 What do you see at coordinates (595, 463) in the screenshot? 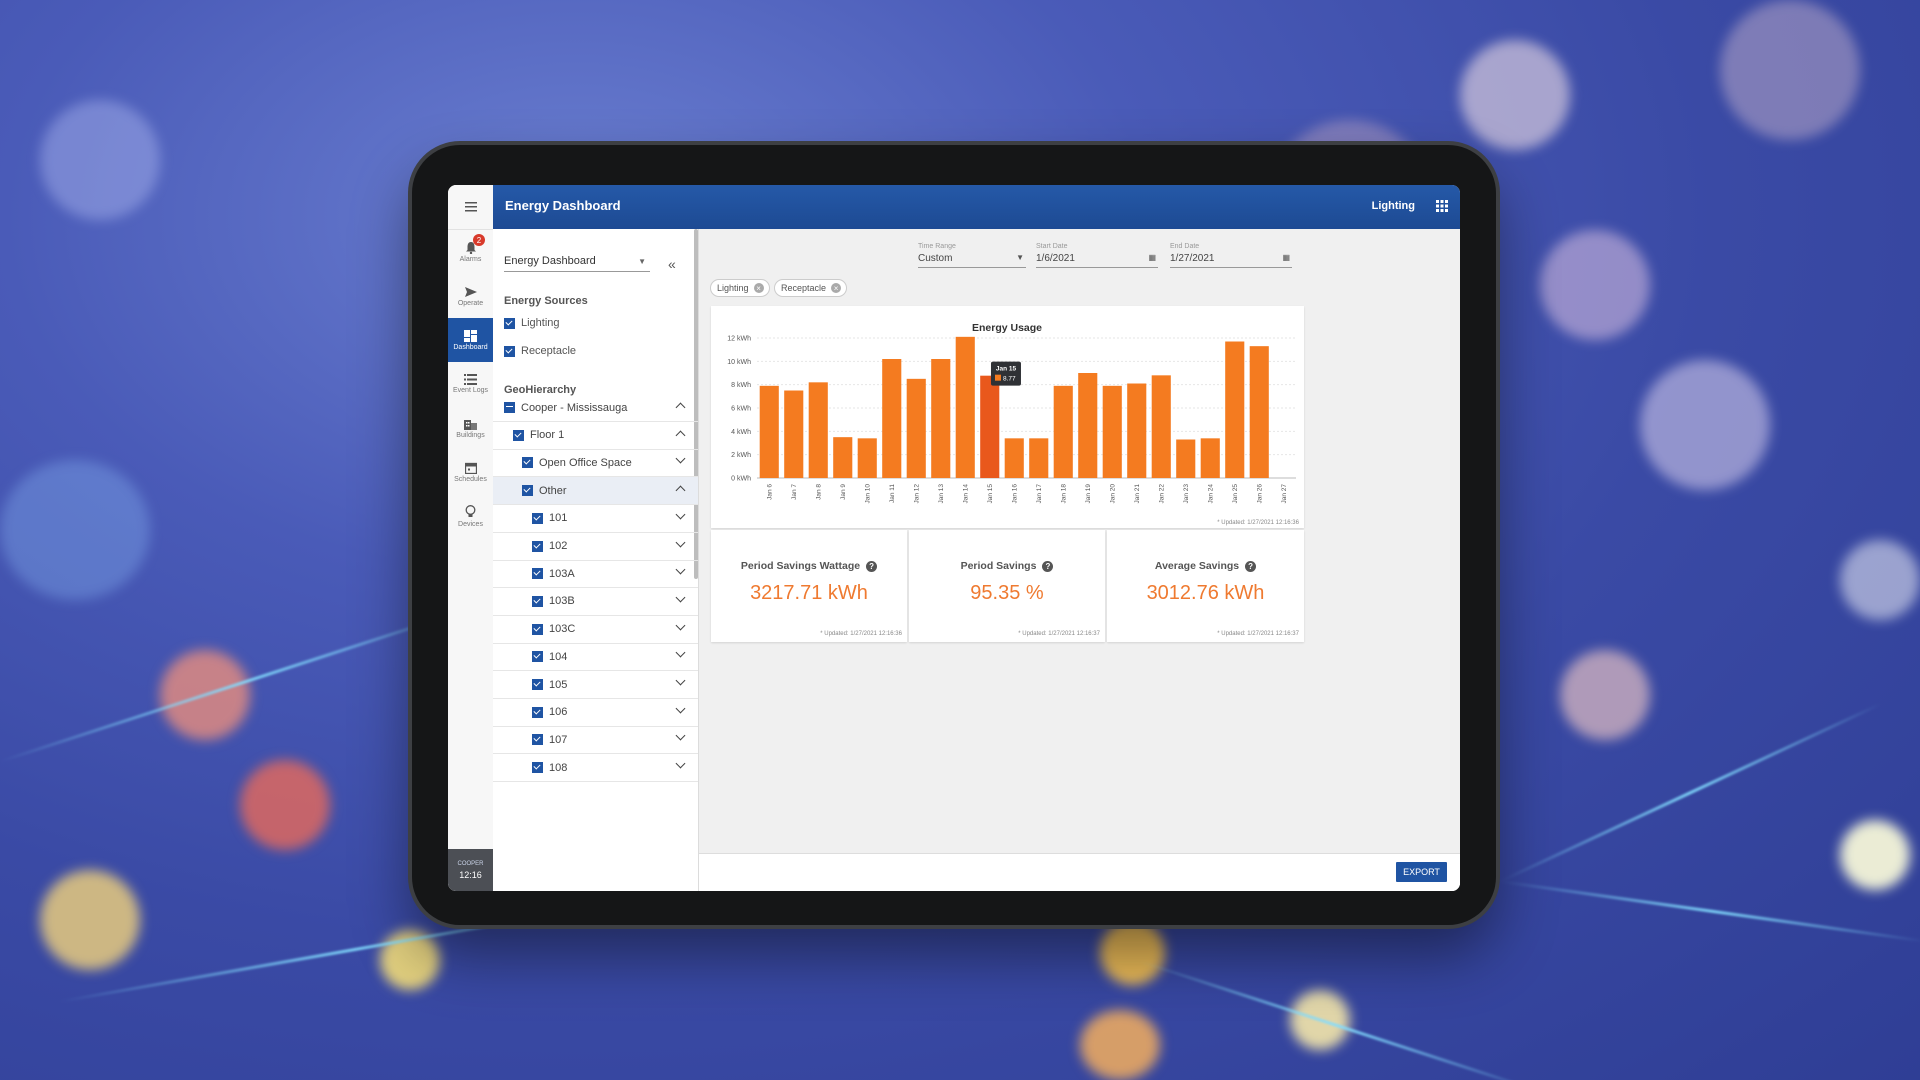
I see `tree-row: Open Office Space` at bounding box center [595, 463].